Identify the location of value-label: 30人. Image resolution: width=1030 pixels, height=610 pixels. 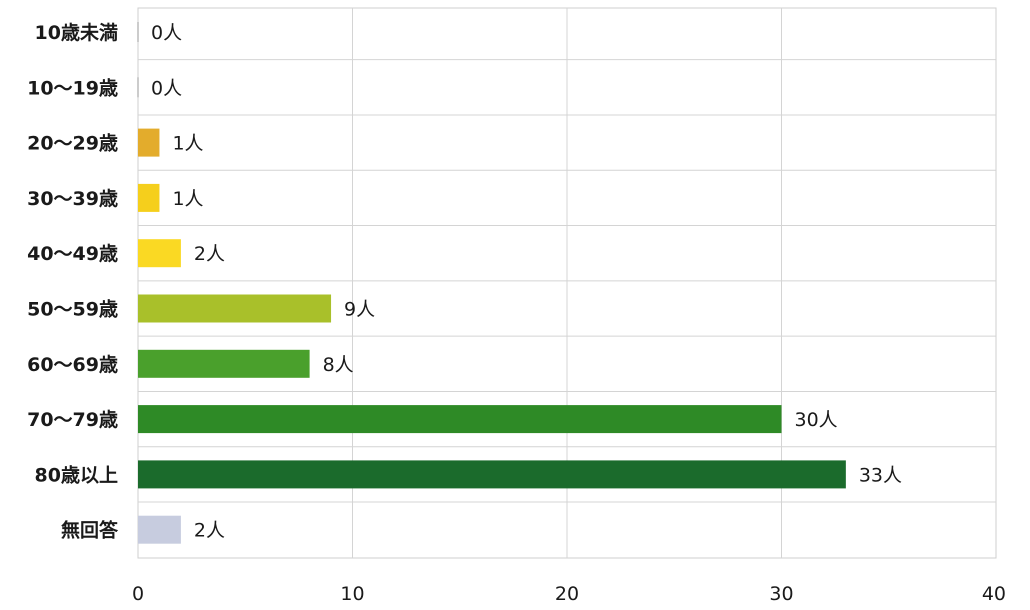
(816, 420).